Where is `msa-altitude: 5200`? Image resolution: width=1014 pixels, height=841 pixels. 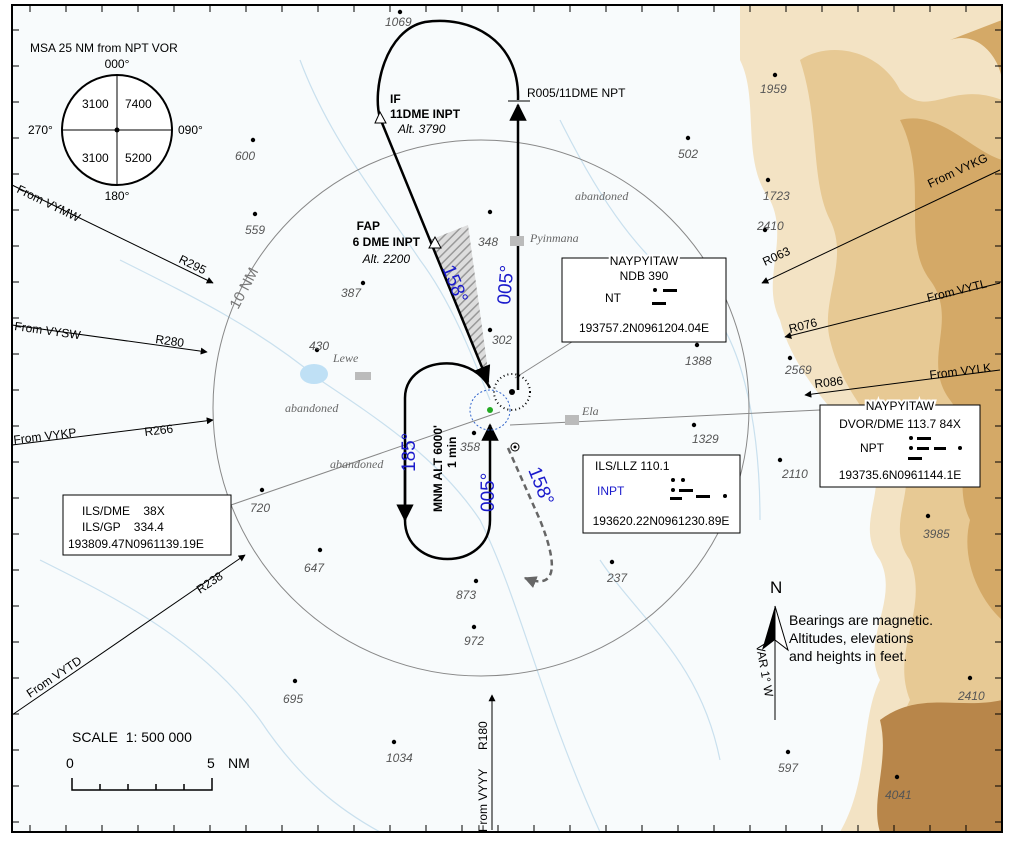 msa-altitude: 5200 is located at coordinates (138, 158).